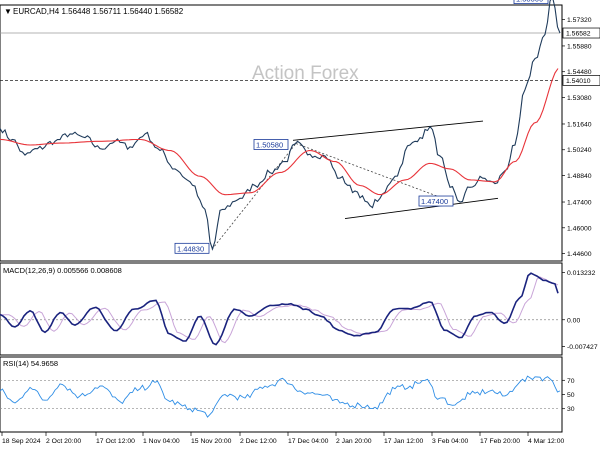 This screenshot has height=450, width=600. I want to click on rsi-tick-label: 50, so click(571, 395).